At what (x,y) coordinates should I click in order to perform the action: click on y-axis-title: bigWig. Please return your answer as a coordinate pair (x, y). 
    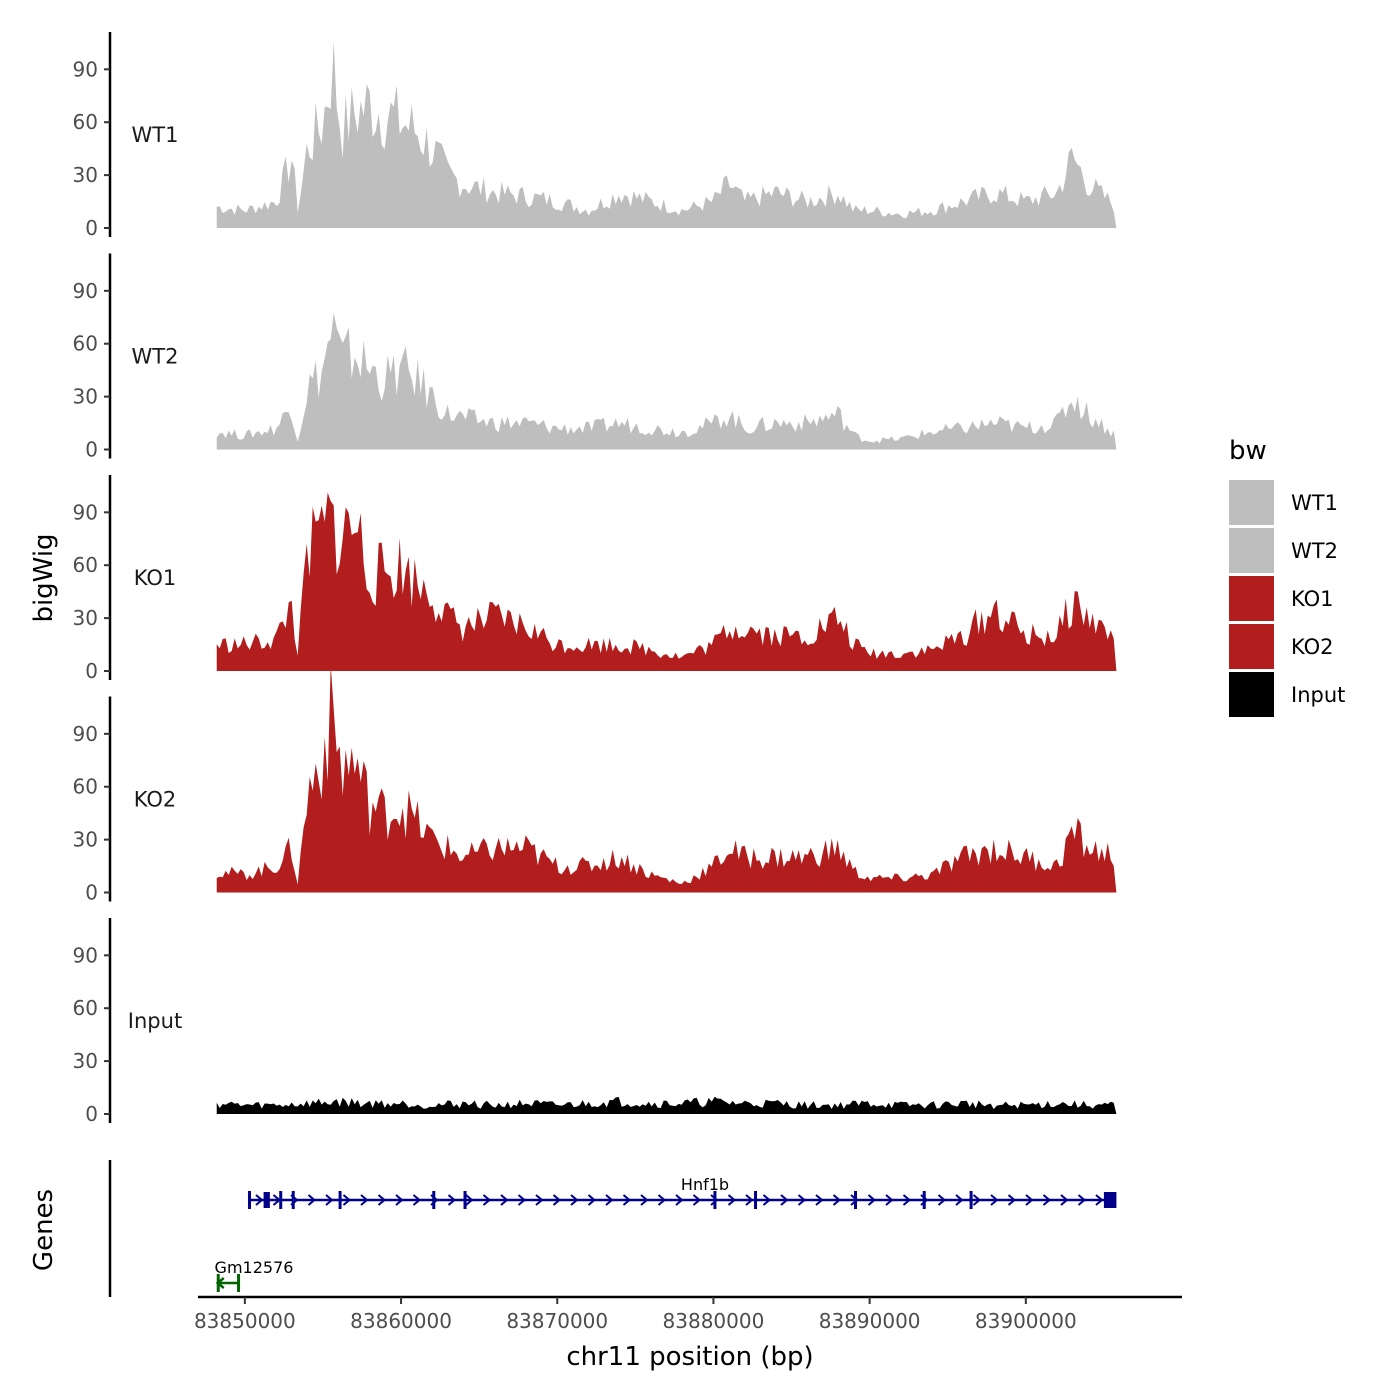
    Looking at the image, I should click on (44, 577).